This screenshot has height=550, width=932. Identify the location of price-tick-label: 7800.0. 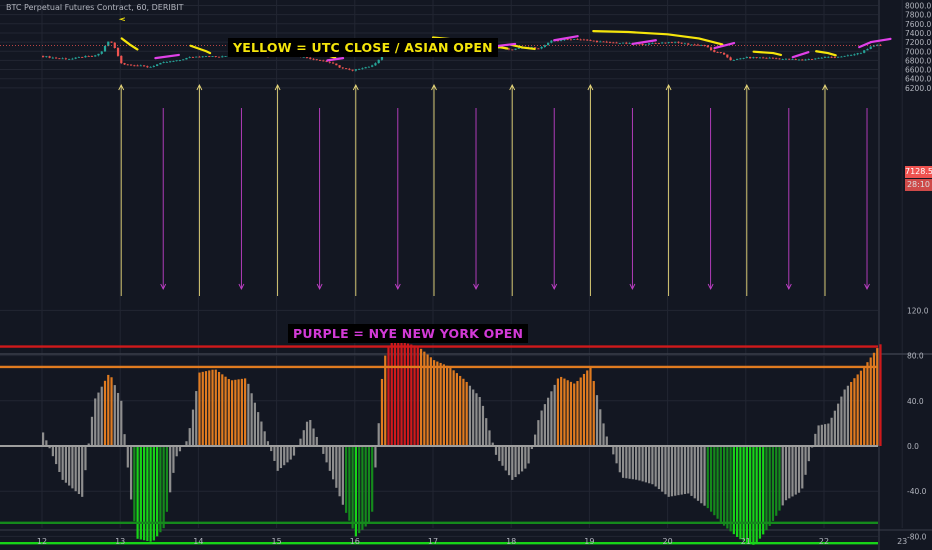
(918, 15).